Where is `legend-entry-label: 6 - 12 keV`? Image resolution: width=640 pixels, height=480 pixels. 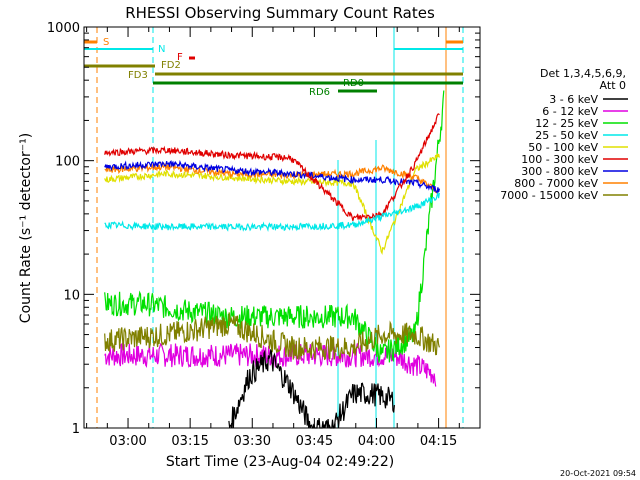
legend-entry-label: 6 - 12 keV is located at coordinates (570, 111).